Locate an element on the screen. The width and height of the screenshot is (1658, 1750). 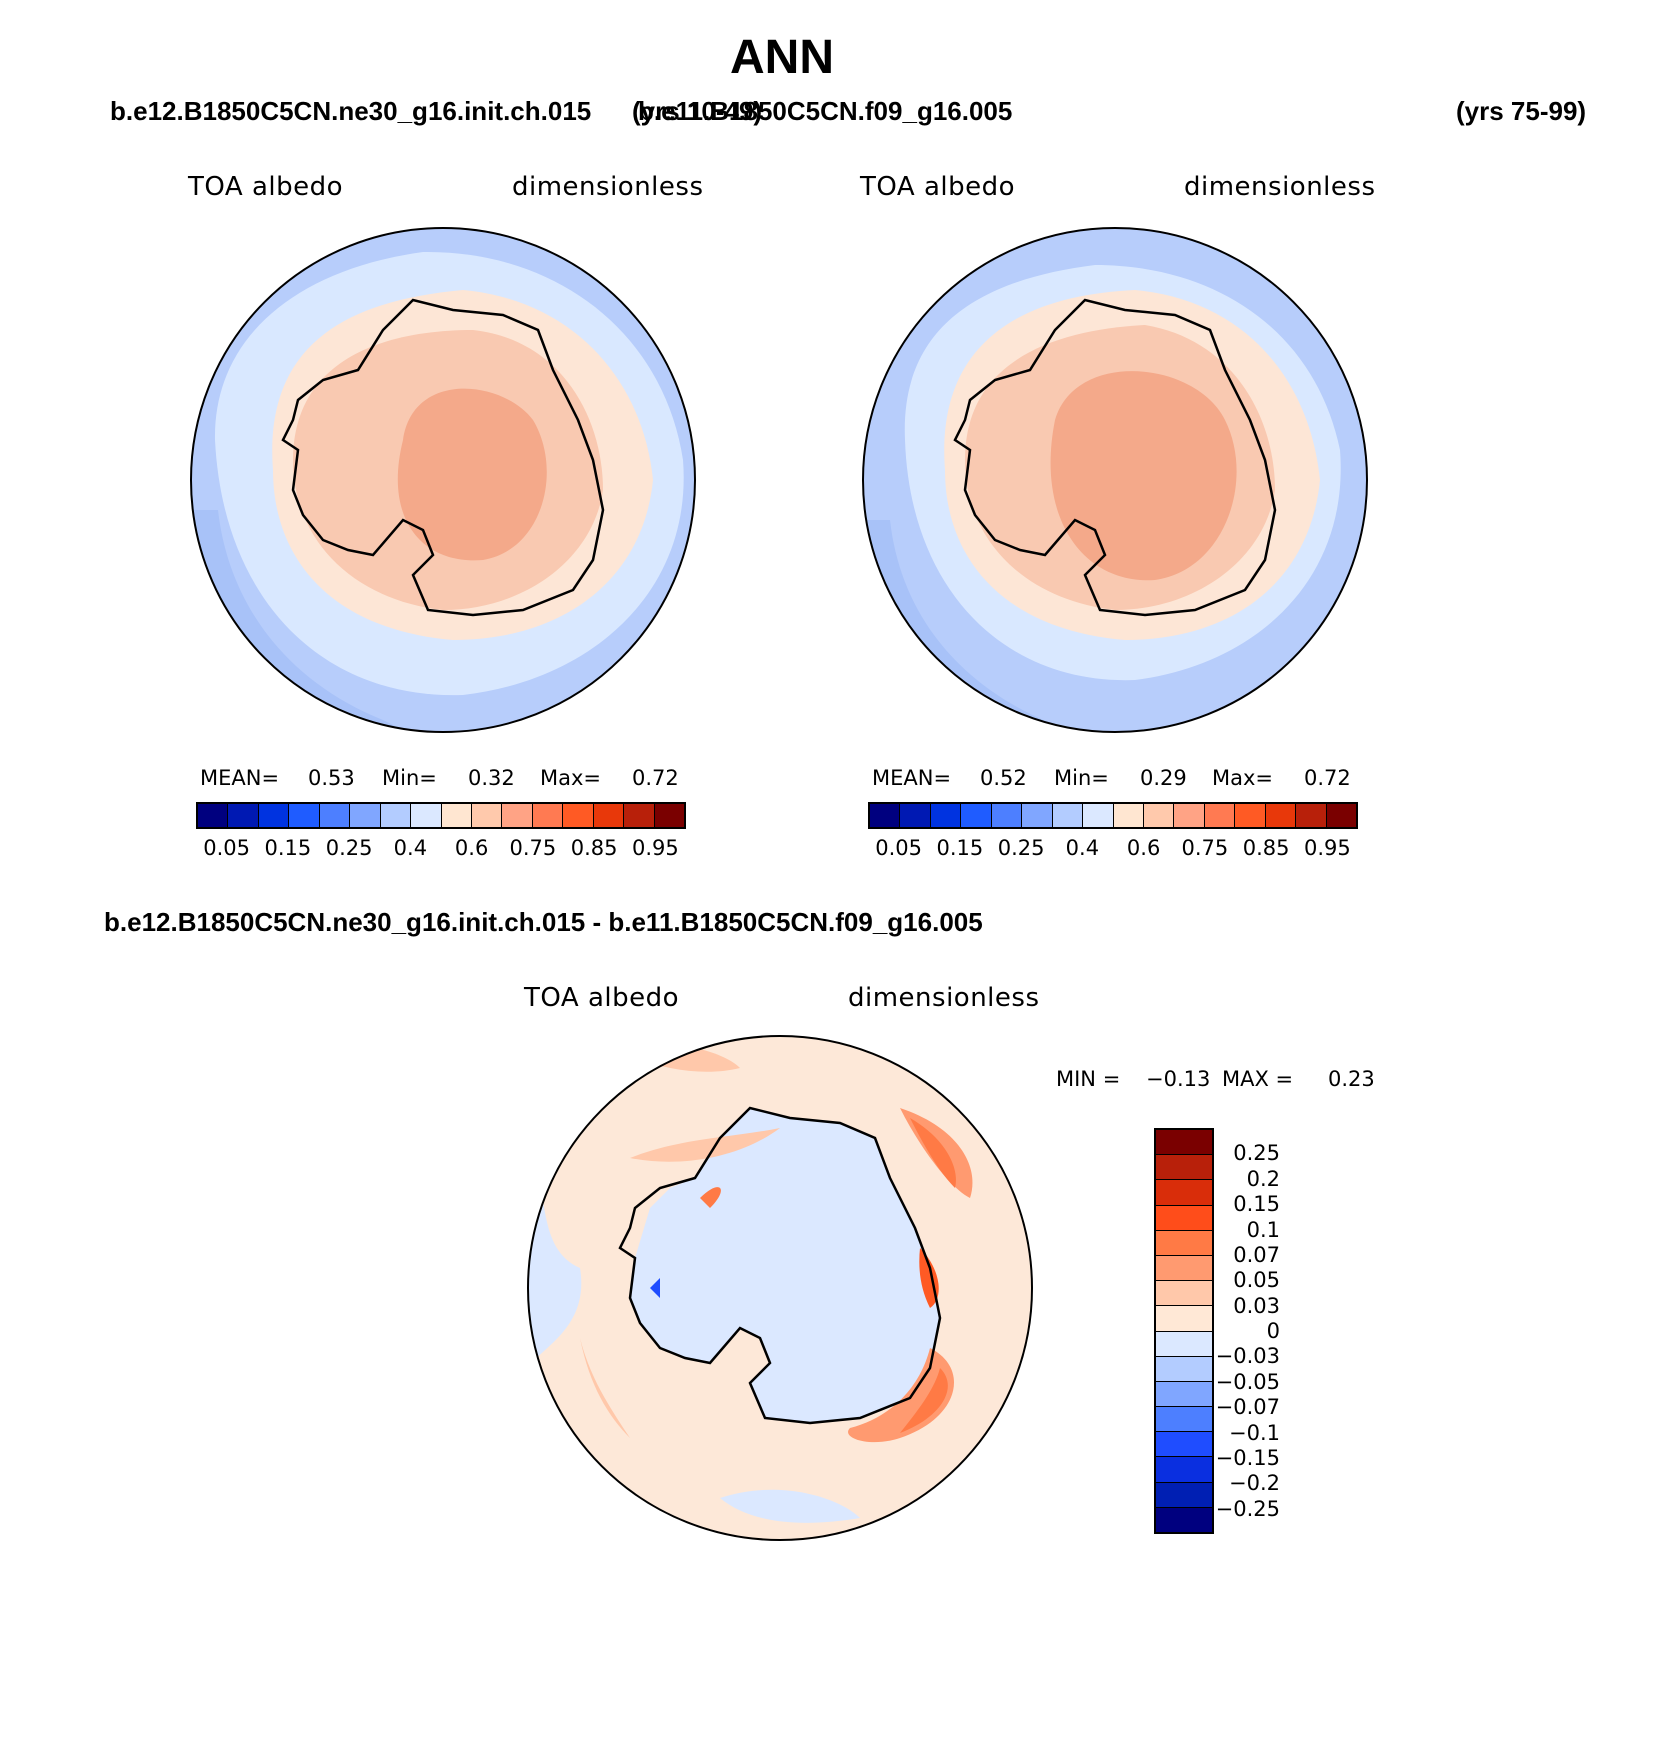
panel1-max-label: Max= is located at coordinates (571, 778).